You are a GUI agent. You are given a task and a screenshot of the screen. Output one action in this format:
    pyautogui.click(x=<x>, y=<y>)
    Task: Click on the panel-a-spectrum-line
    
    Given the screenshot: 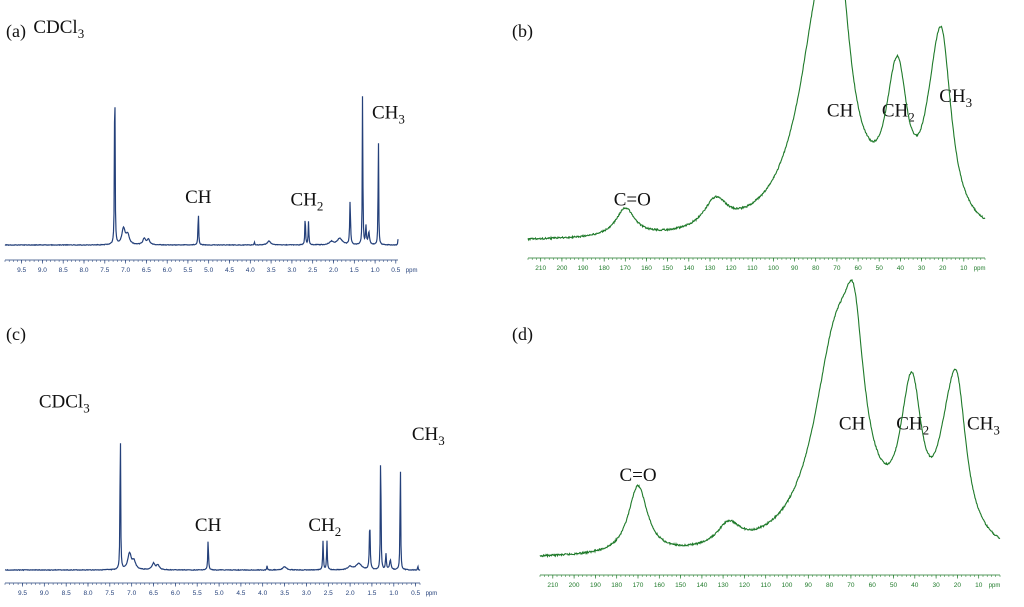 What is the action you would take?
    pyautogui.click(x=201, y=171)
    